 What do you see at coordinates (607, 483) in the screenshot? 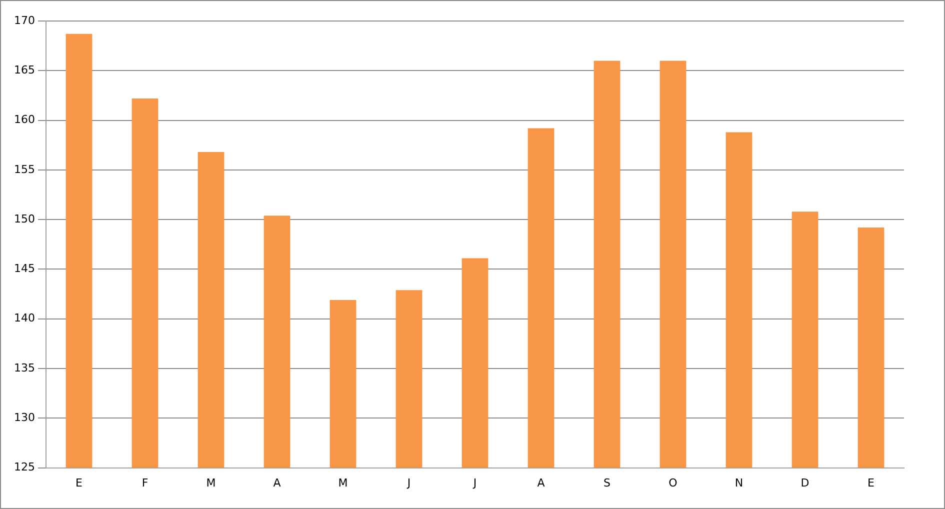
I see `x-tick-label: S` at bounding box center [607, 483].